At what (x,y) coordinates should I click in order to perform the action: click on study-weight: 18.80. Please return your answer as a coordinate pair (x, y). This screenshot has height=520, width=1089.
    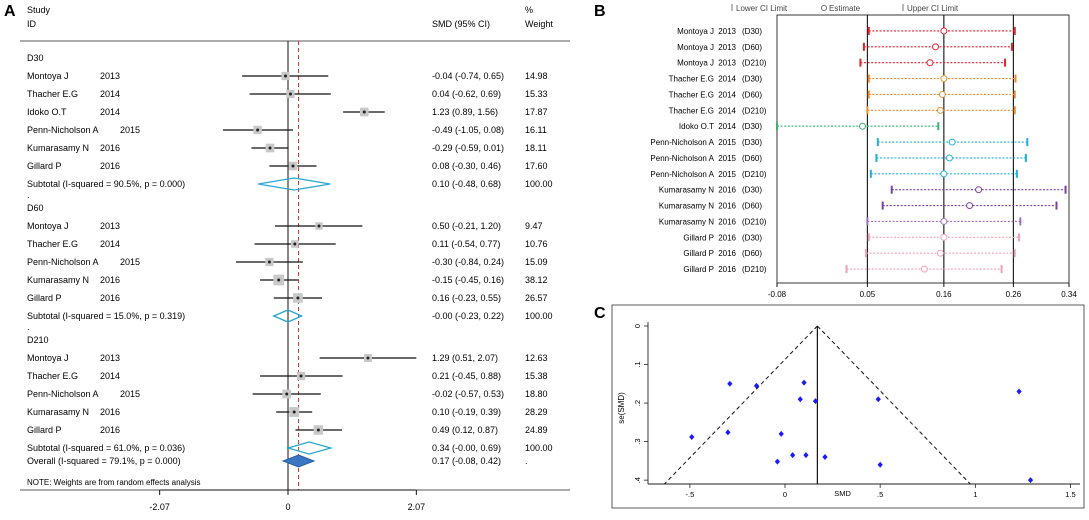
    Looking at the image, I should click on (536, 394).